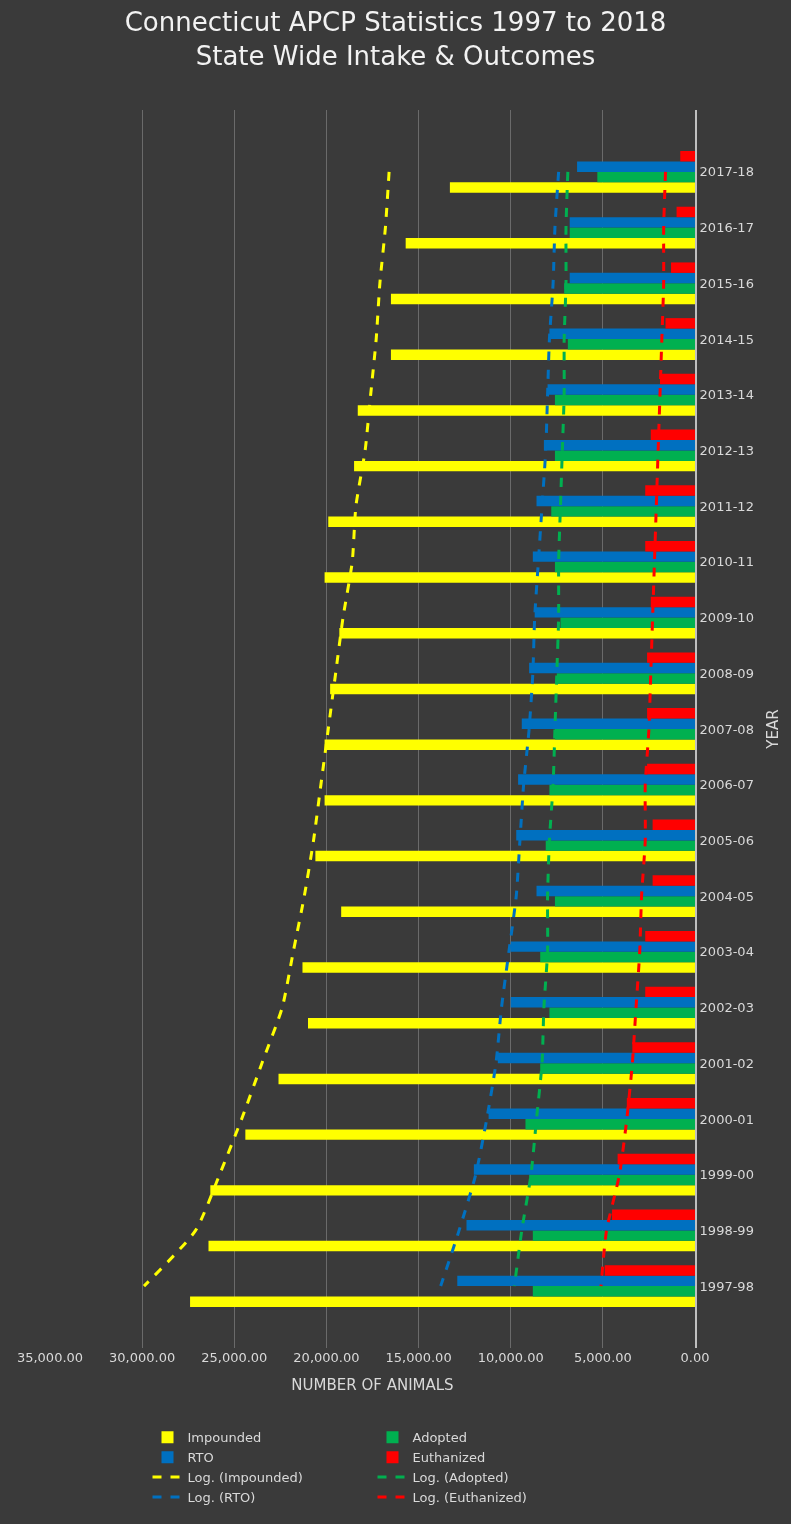  What do you see at coordinates (200, 1458) in the screenshot?
I see `legend-label: RTO` at bounding box center [200, 1458].